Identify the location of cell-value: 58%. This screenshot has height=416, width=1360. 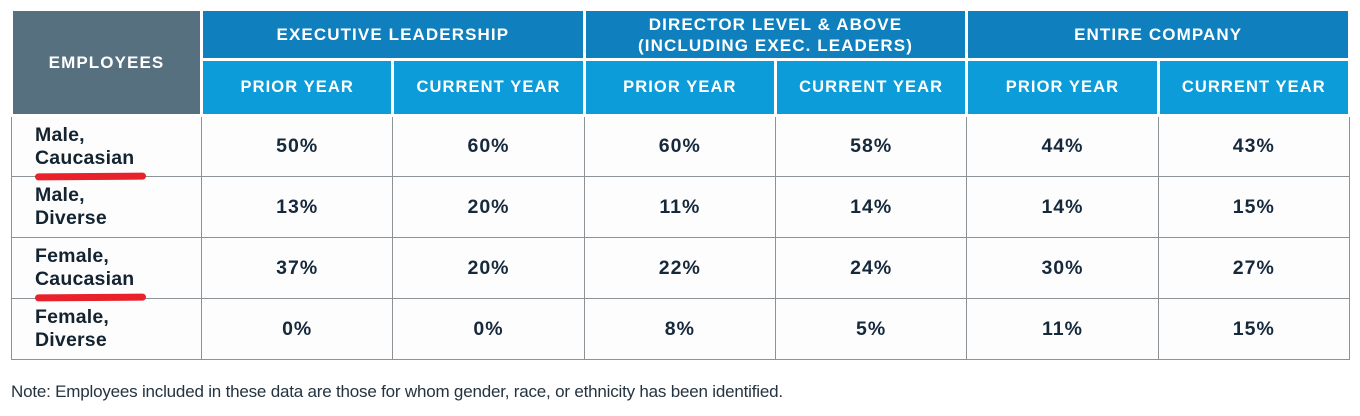
(871, 146).